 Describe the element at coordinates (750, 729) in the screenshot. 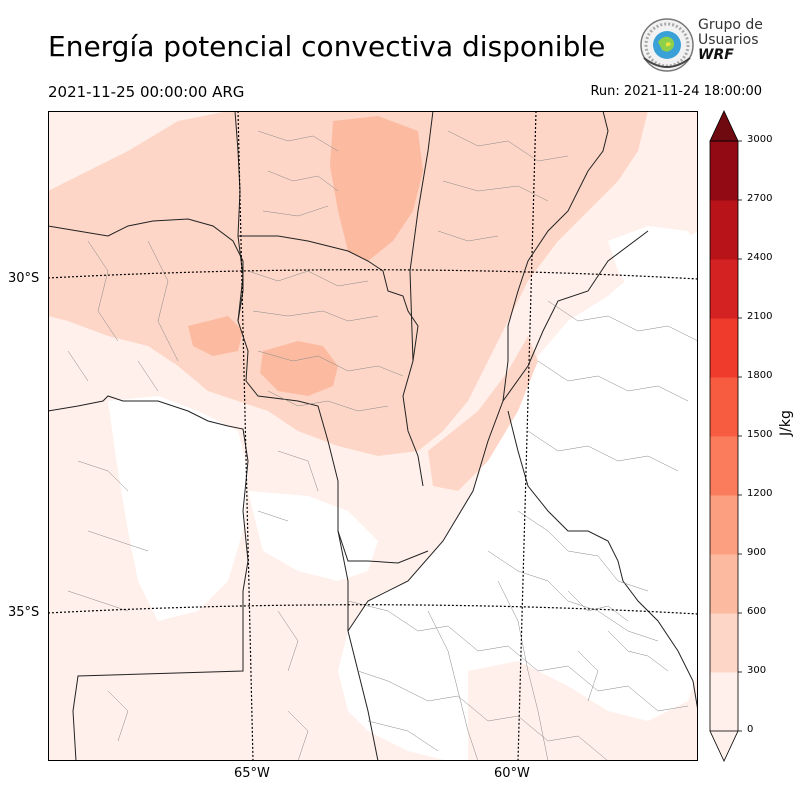

I see `colorbar-tick-label: 0` at that location.